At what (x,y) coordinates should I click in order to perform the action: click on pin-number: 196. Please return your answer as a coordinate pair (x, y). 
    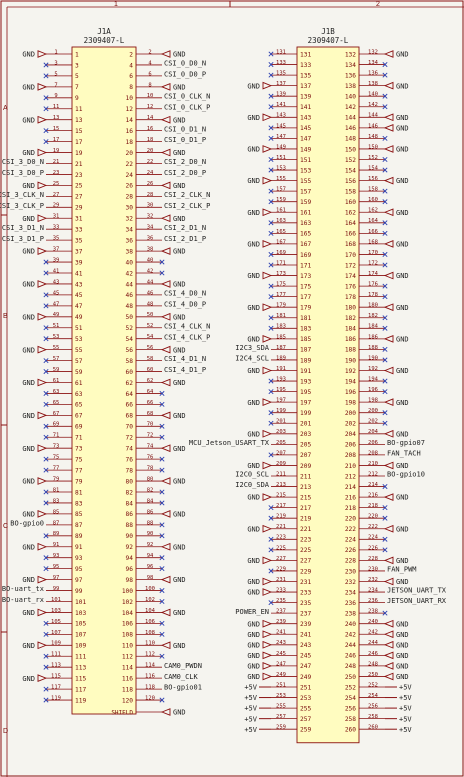
    Looking at the image, I should click on (373, 390).